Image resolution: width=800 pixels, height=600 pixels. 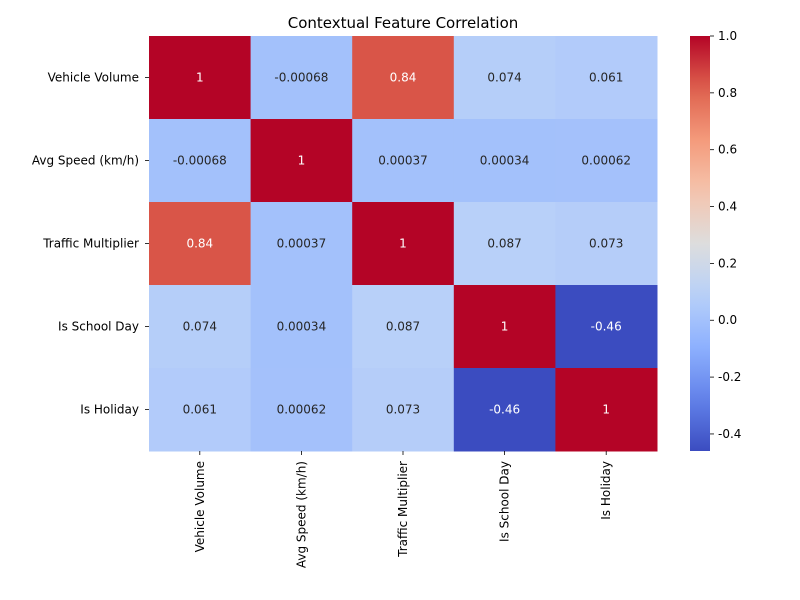 What do you see at coordinates (85, 161) in the screenshot?
I see `row-tick-label: Avg Speed (km/h)` at bounding box center [85, 161].